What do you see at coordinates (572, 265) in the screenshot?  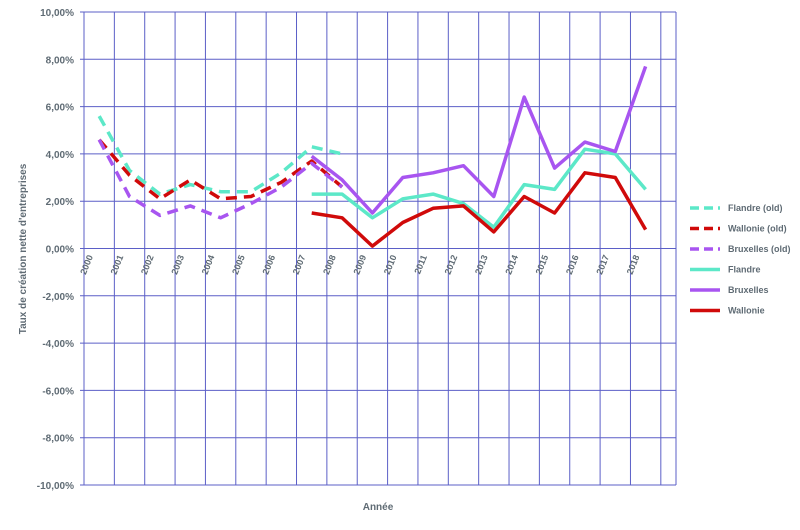 I see `x-tick-label: 2016` at bounding box center [572, 265].